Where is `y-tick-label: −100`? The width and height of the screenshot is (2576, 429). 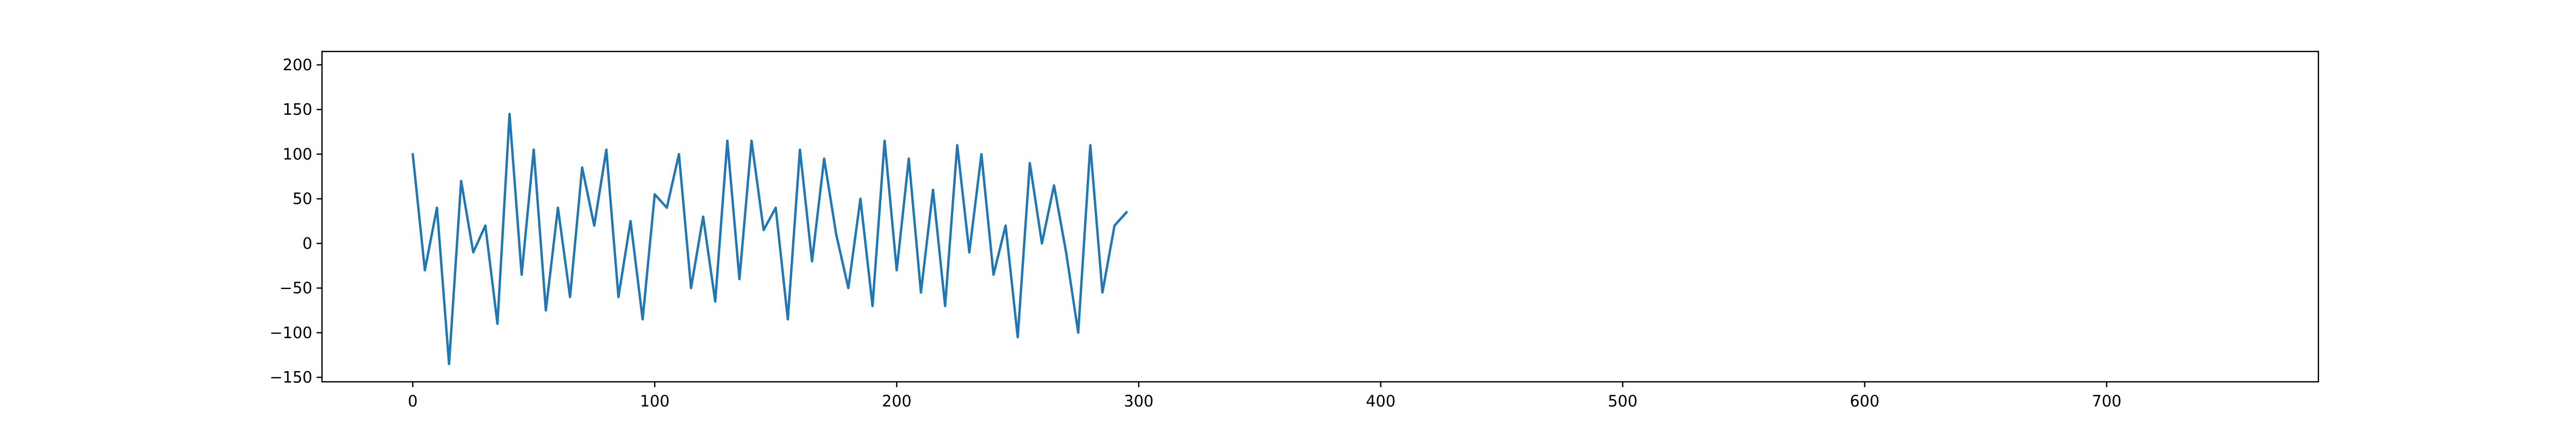
y-tick-label: −100 is located at coordinates (290, 332).